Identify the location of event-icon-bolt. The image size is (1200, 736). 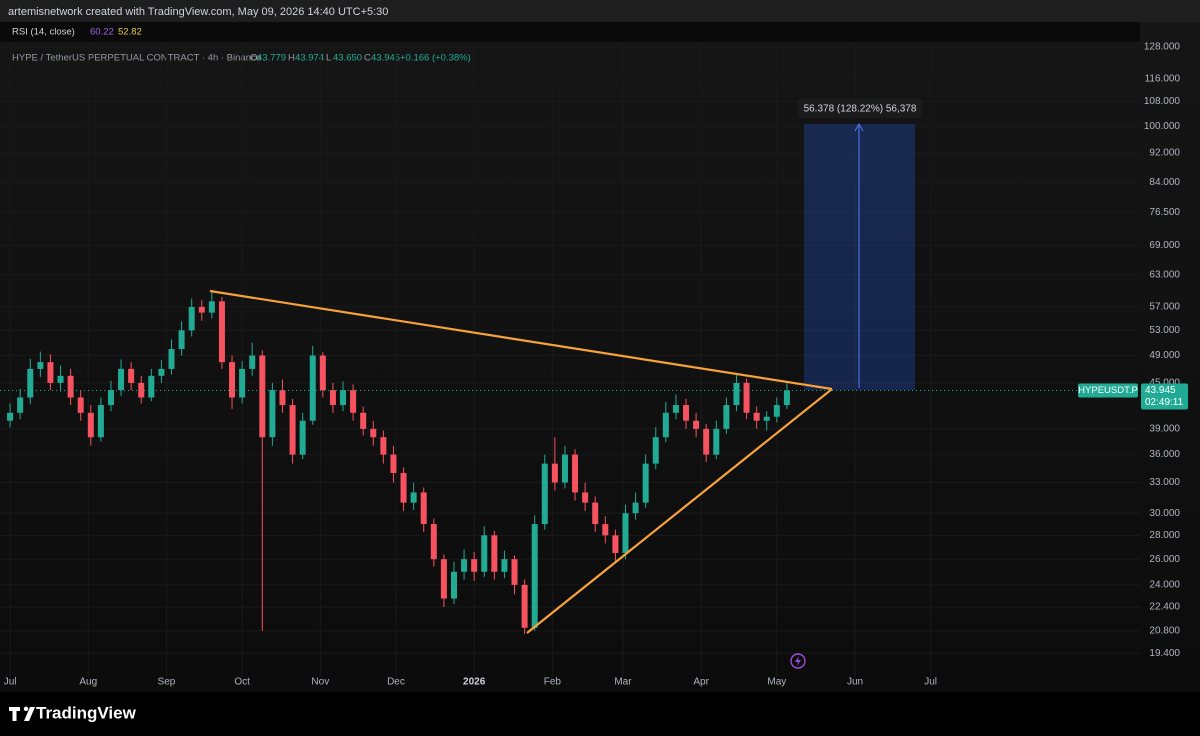
(798, 661).